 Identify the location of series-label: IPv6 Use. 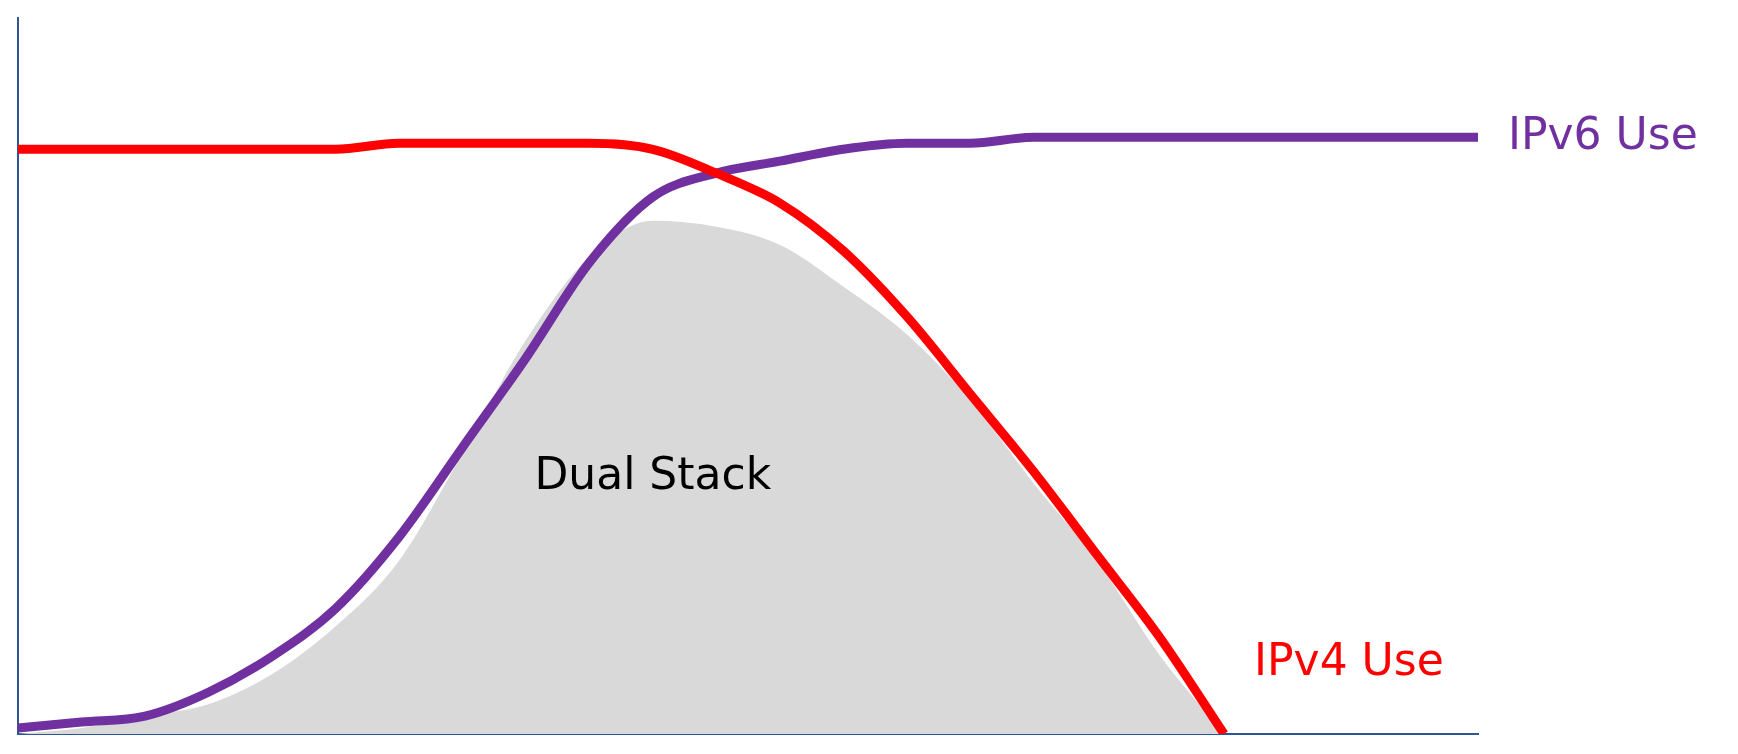
(1603, 133).